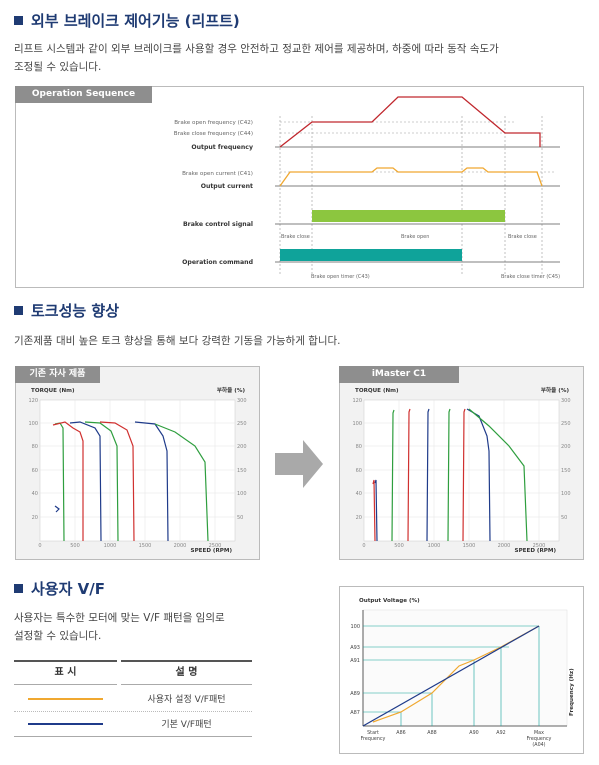 The image size is (599, 765). What do you see at coordinates (222, 147) in the screenshot?
I see `output-frequency-label: Output frequency` at bounding box center [222, 147].